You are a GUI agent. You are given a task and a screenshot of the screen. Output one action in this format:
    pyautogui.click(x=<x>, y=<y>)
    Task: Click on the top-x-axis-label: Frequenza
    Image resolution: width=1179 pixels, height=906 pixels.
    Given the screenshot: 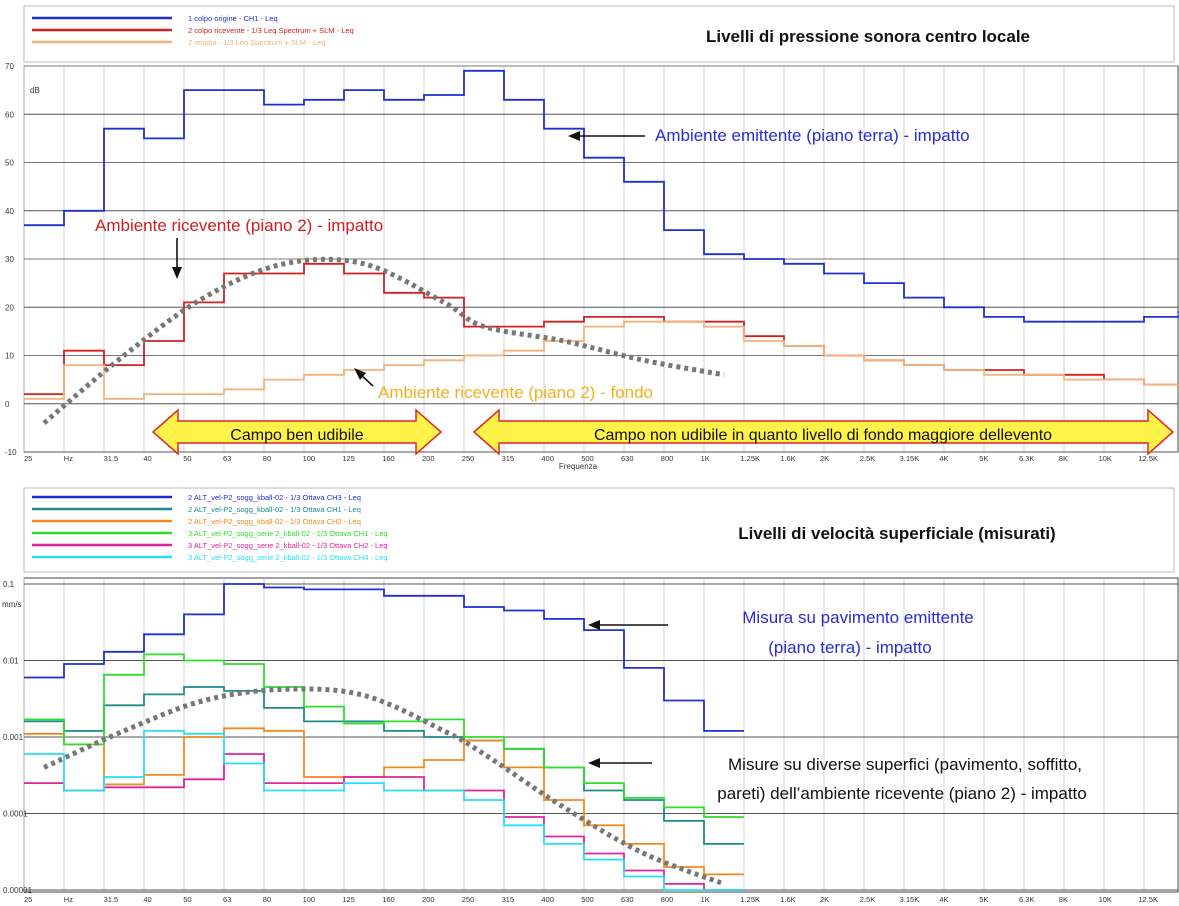 What is the action you would take?
    pyautogui.click(x=578, y=466)
    